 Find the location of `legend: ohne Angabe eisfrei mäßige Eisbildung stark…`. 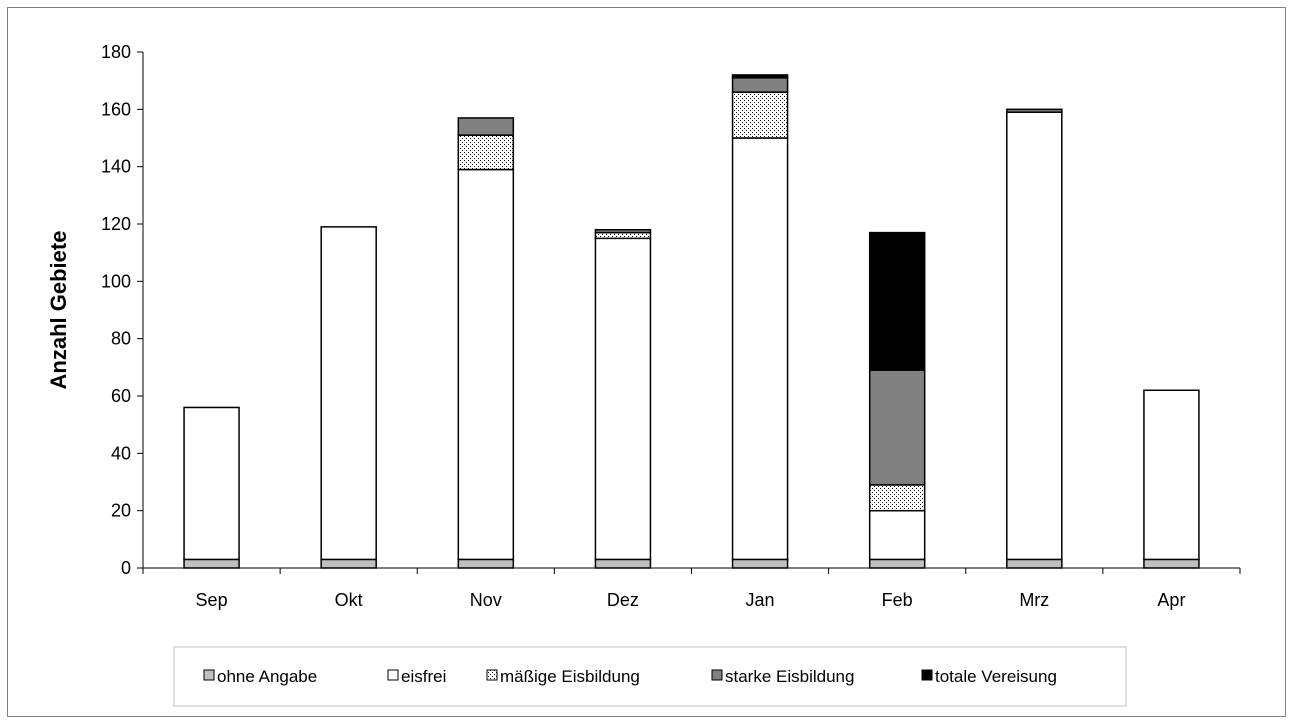

legend: ohne Angabe eisfrei mäßige Eisbildung stark… is located at coordinates (650, 676).